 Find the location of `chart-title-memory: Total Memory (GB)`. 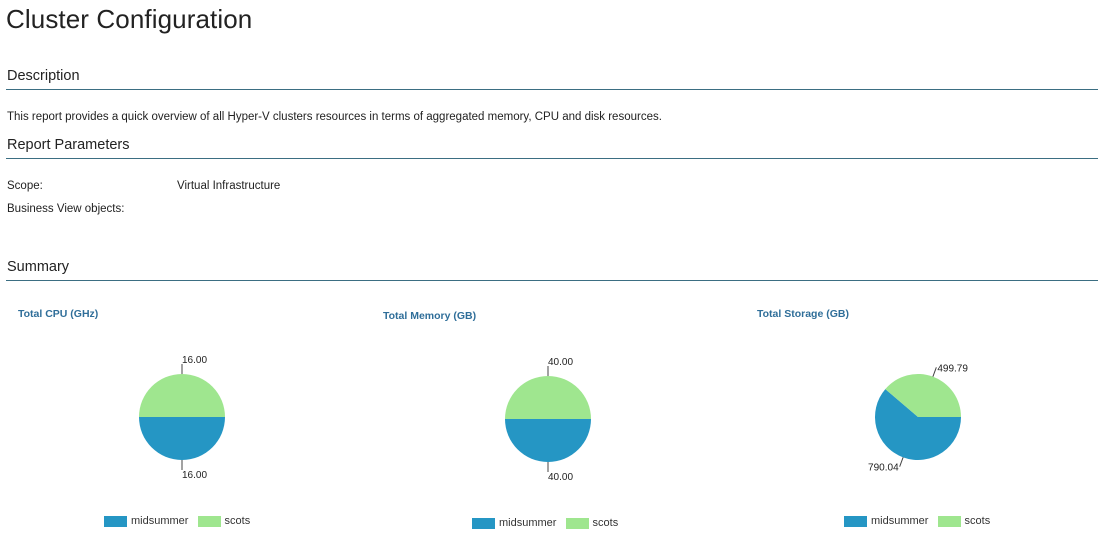

chart-title-memory: Total Memory (GB) is located at coordinates (430, 316).